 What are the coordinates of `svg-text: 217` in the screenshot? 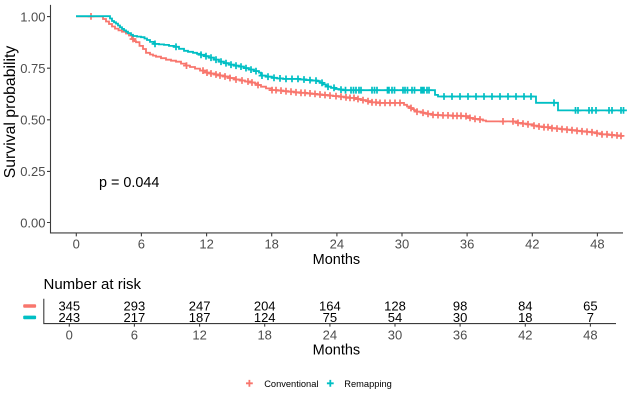 It's located at (135, 317).